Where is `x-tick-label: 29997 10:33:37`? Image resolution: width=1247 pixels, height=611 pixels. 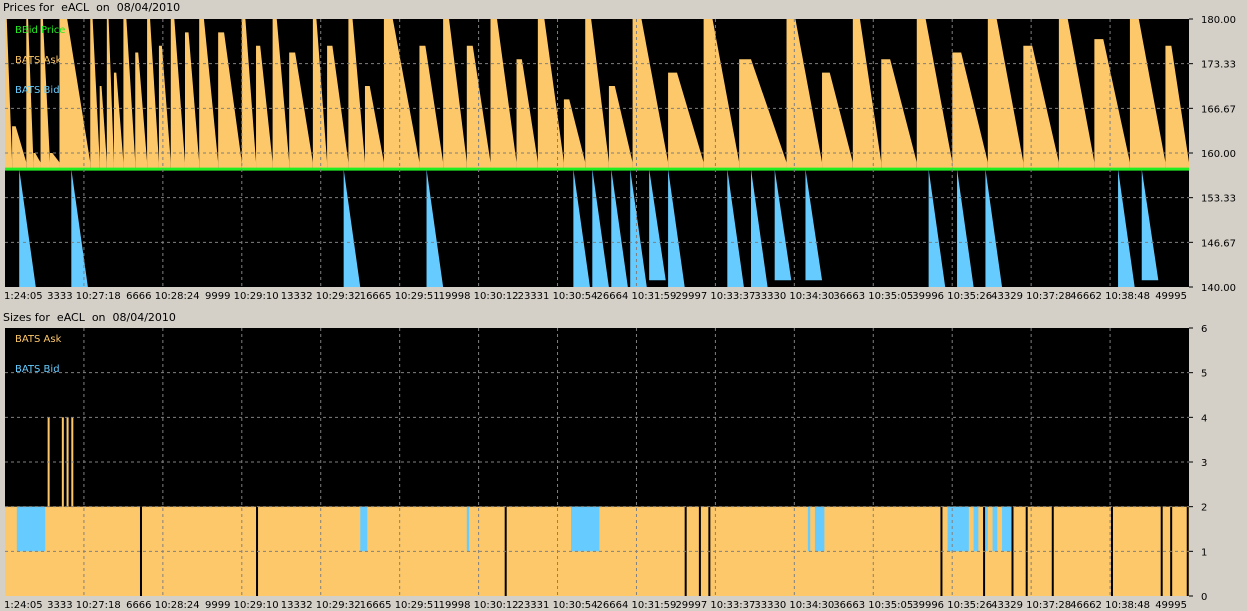 x-tick-label: 29997 10:33:37 is located at coordinates (715, 605).